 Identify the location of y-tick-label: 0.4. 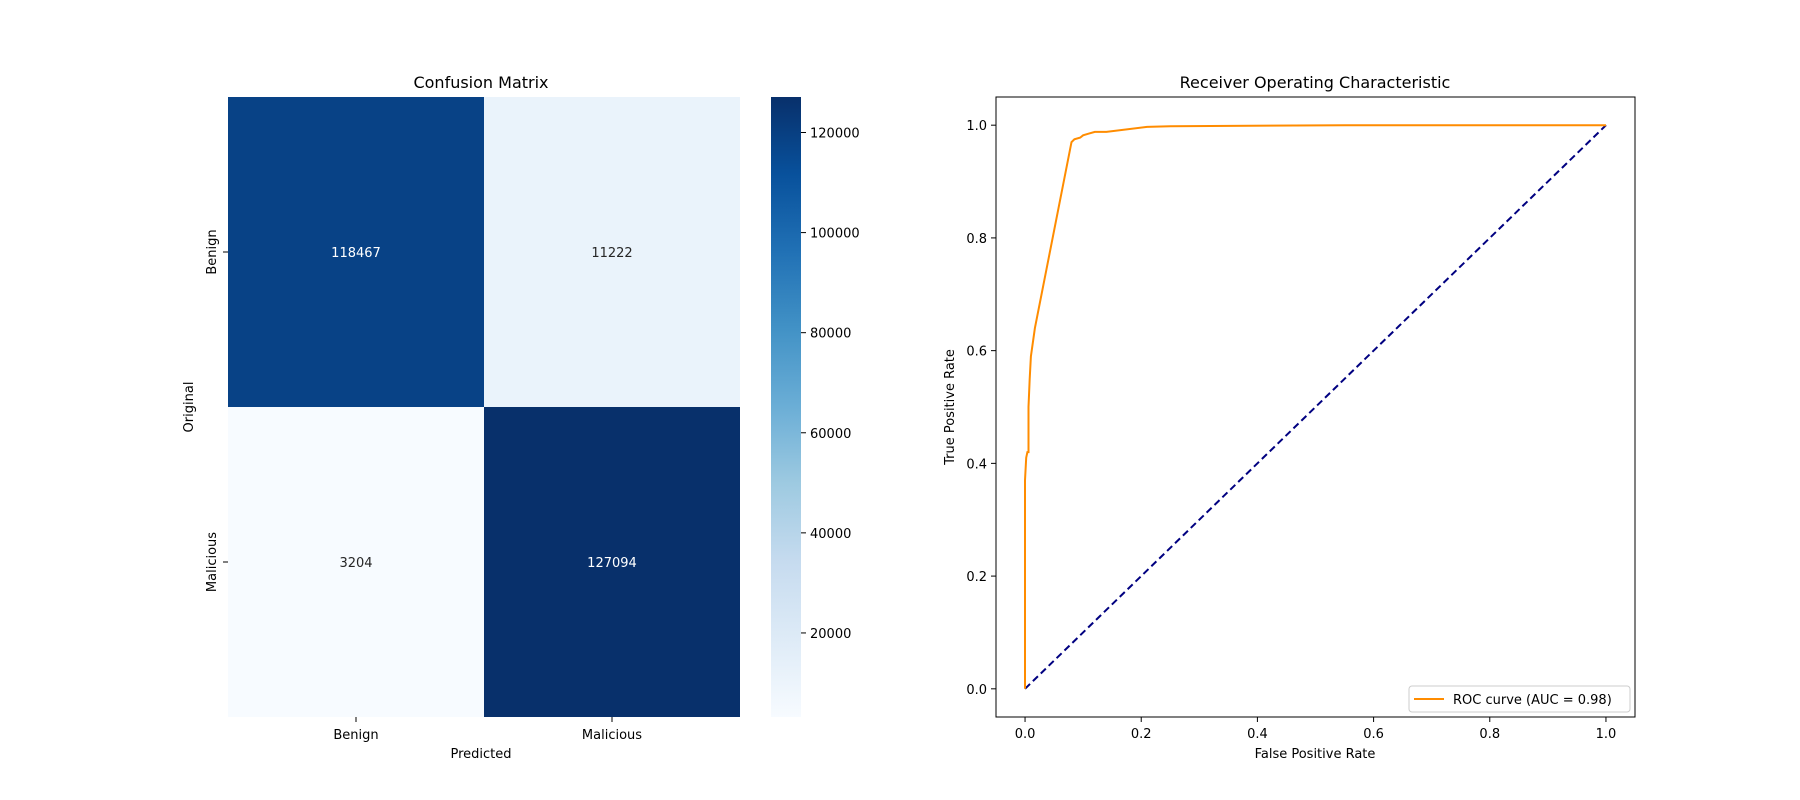
(976, 464).